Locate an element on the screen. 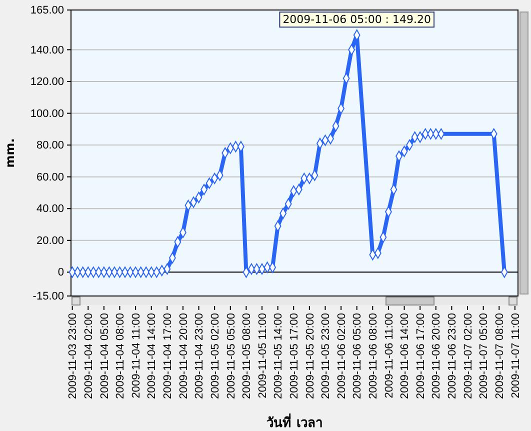  x-tick-label: 2009-11-05 05:00 is located at coordinates (231, 356).